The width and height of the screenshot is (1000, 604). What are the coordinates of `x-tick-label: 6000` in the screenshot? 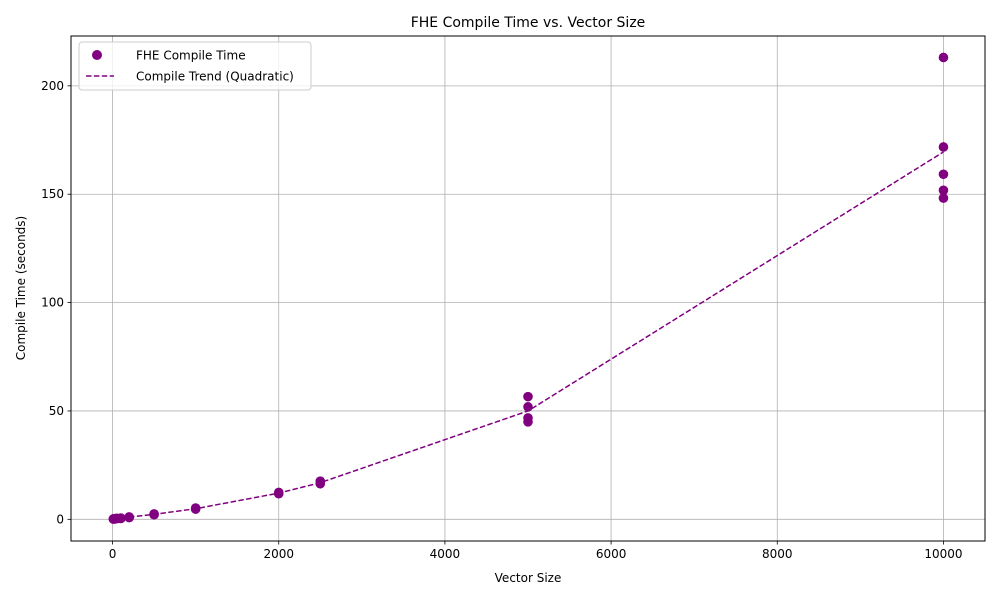 It's located at (611, 554).